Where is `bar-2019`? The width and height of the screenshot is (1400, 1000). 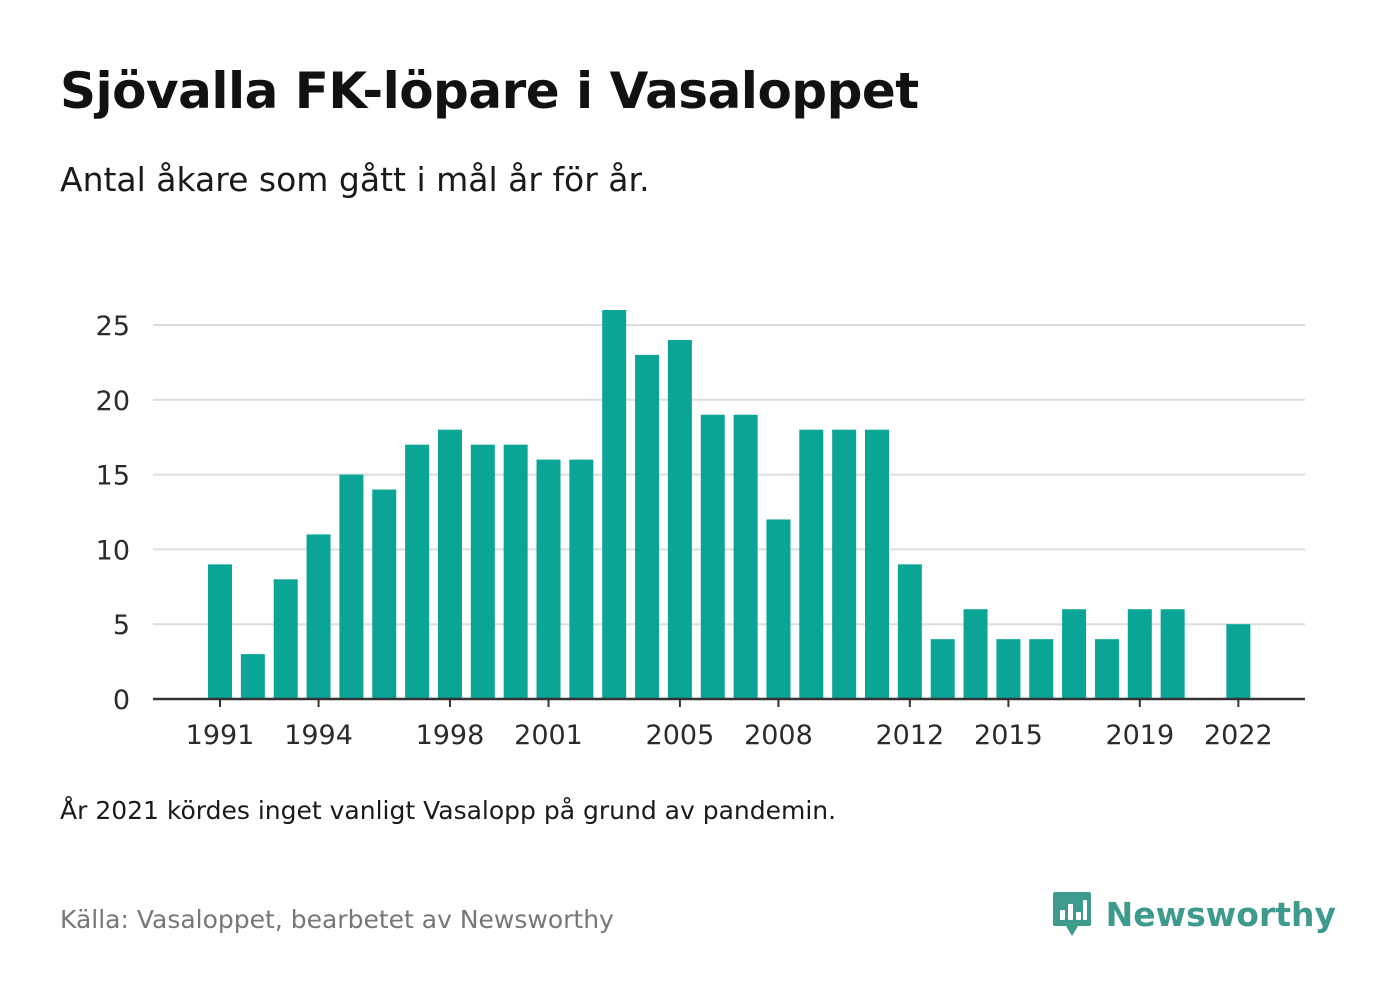 bar-2019 is located at coordinates (1139, 654).